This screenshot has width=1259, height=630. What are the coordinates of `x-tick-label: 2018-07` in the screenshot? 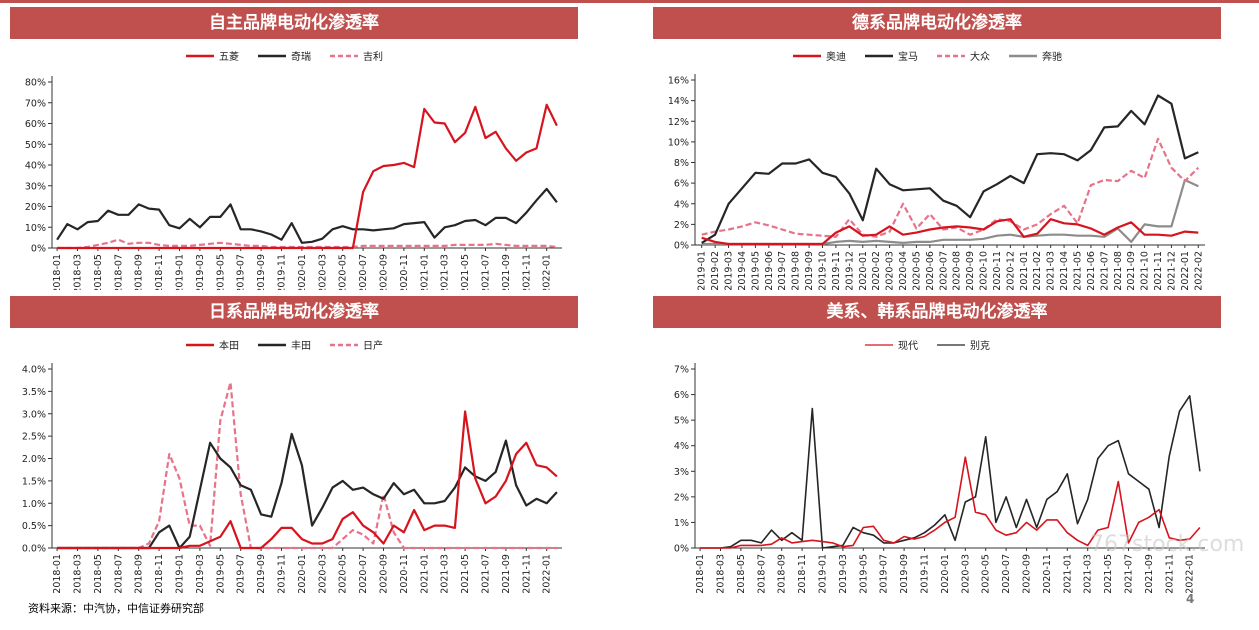 It's located at (118, 272).